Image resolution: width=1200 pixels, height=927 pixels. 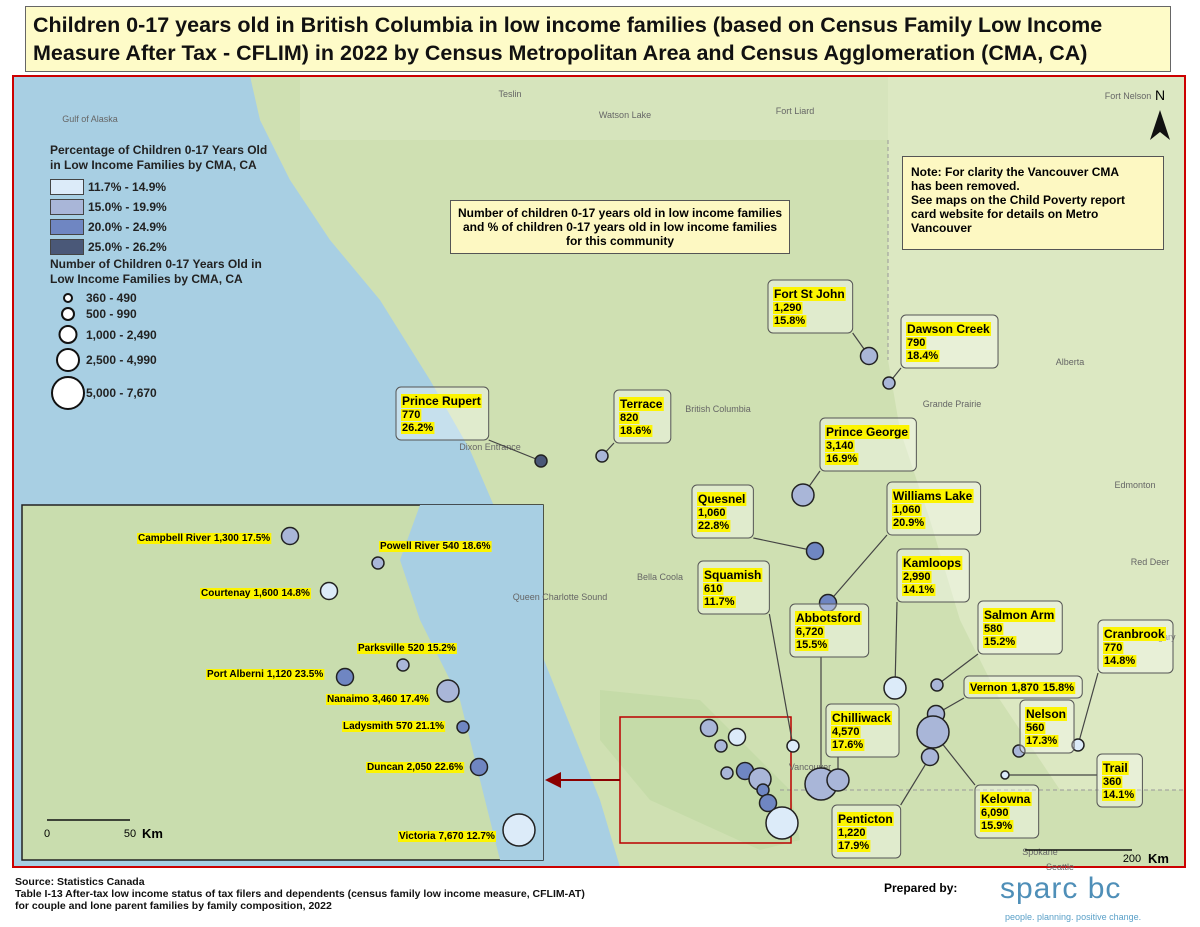 I want to click on legend-row: 2,500 - 4,990, so click(x=170, y=360).